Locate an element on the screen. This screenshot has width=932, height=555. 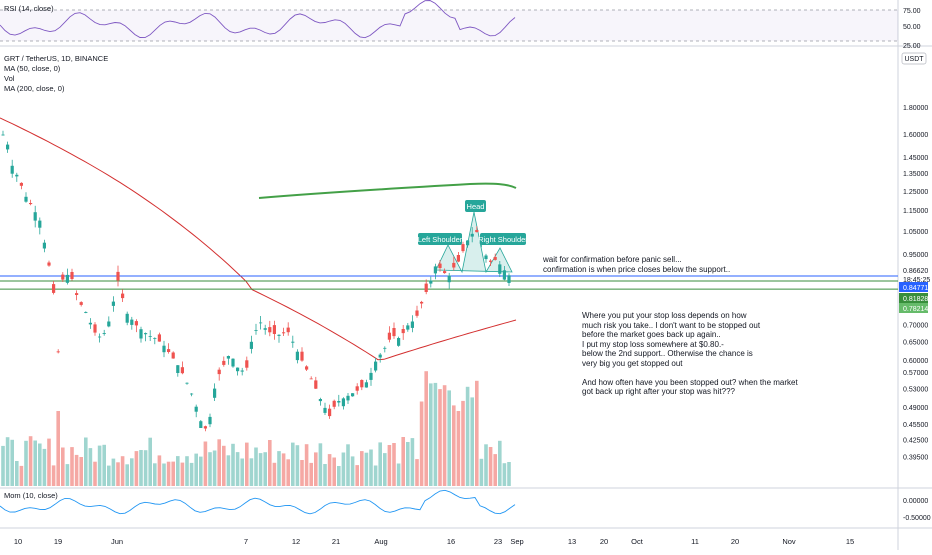
time-tick-label: 19 is located at coordinates (58, 541).